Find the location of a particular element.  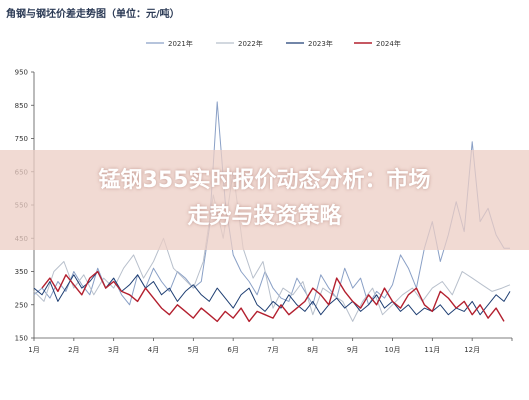

x-tick-label: 3月 is located at coordinates (113, 350).